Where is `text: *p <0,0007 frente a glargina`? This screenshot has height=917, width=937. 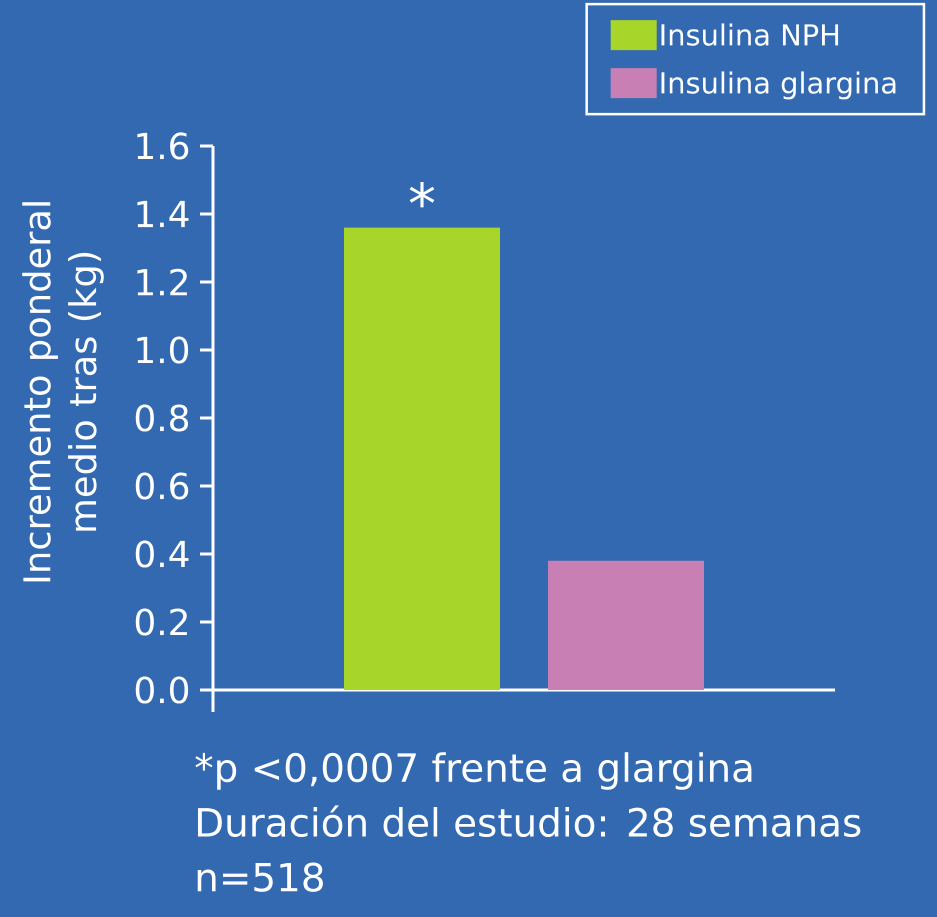
text: *p <0,0007 frente a glargina is located at coordinates (473, 771).